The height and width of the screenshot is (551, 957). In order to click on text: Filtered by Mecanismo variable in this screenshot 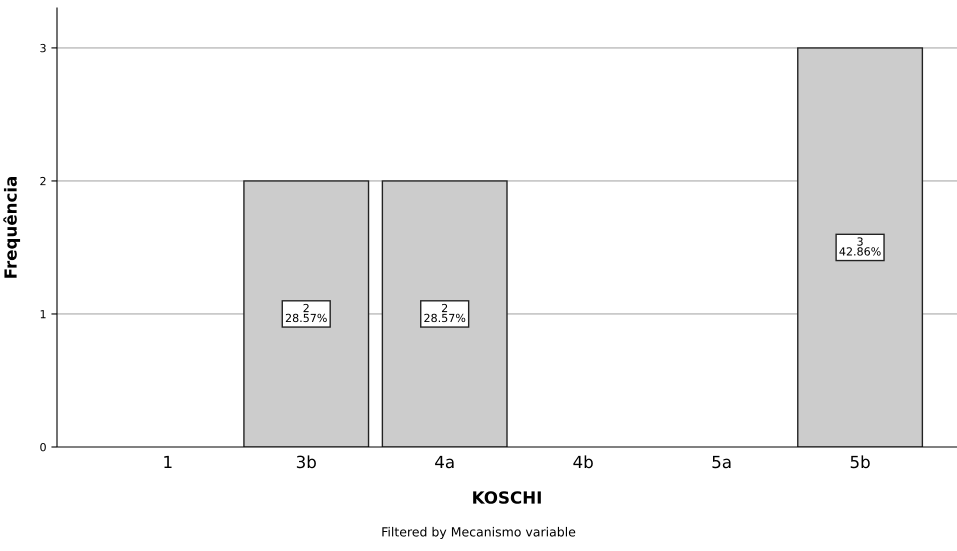, I will do `click(479, 532)`.